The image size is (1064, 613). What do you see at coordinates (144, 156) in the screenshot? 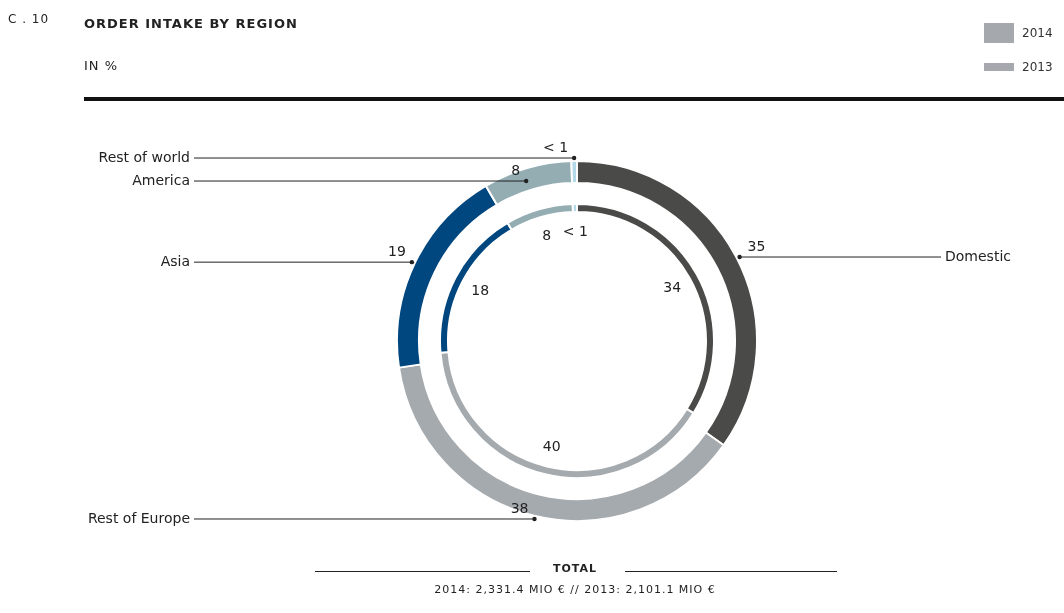
I see `slice-label: Rest of world` at bounding box center [144, 156].